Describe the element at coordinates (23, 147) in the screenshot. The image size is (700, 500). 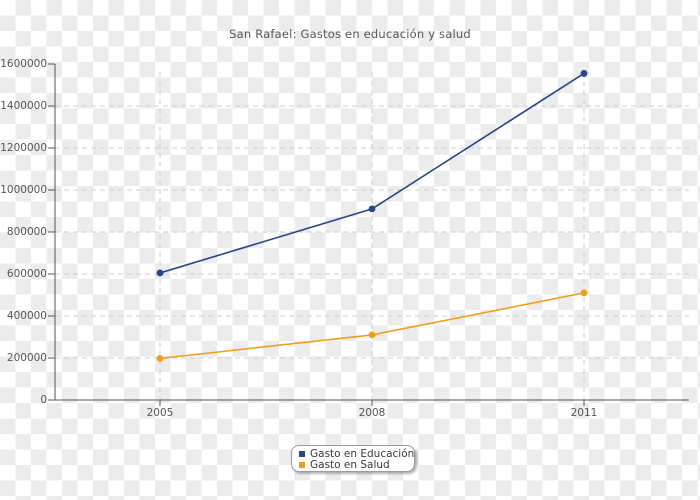
I see `y-tick-label: 1200000` at that location.